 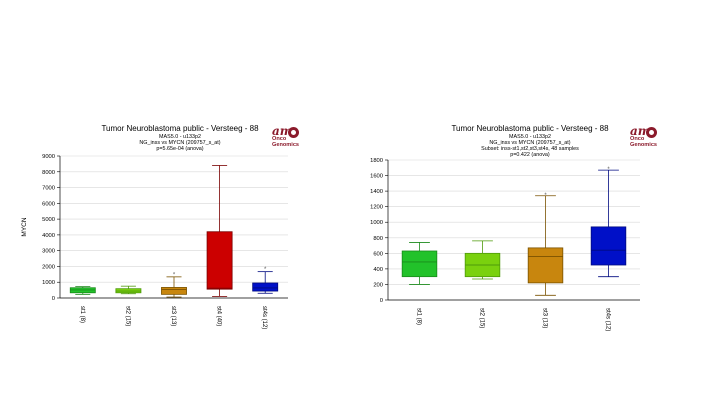 I want to click on chart-subtitle-4: p=0.422 (anova), so click(x=530, y=155).